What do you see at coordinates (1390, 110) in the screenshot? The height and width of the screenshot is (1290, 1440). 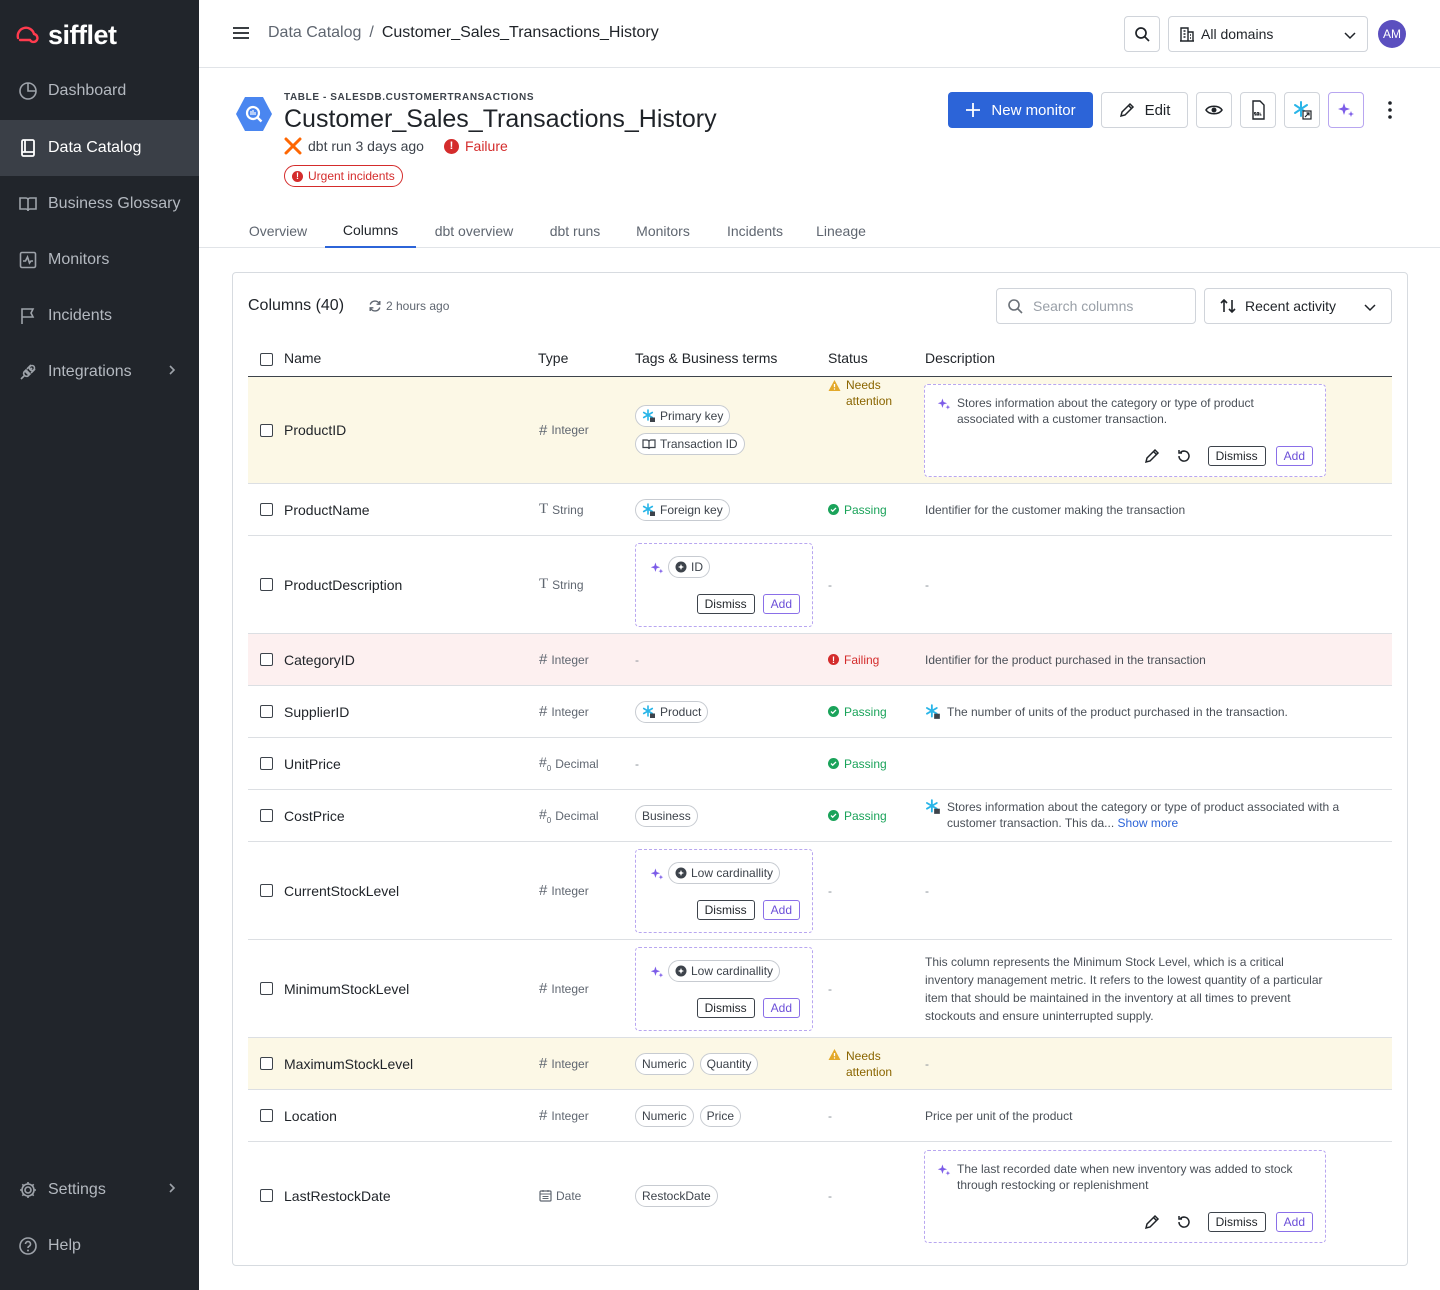 I see `more-options-icon` at bounding box center [1390, 110].